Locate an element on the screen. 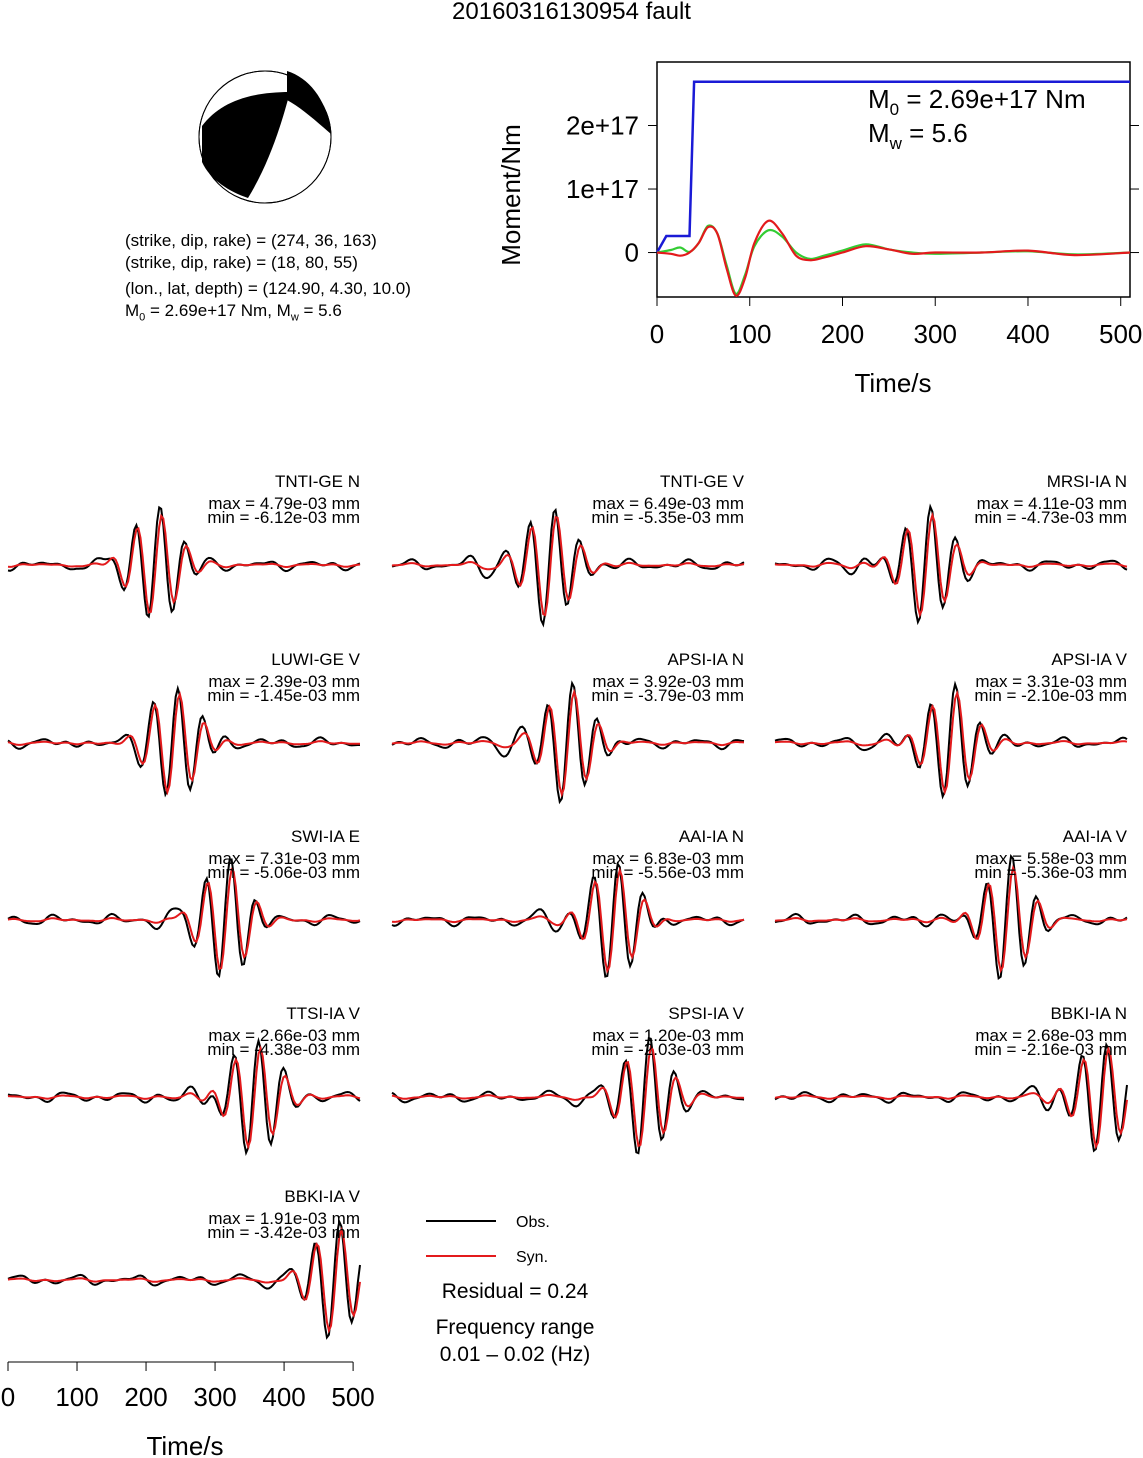 Image resolution: width=1143 pixels, height=1458 pixels. frequency-range: Frequency range 0.01 – 0.02 (Hz) is located at coordinates (515, 1341).